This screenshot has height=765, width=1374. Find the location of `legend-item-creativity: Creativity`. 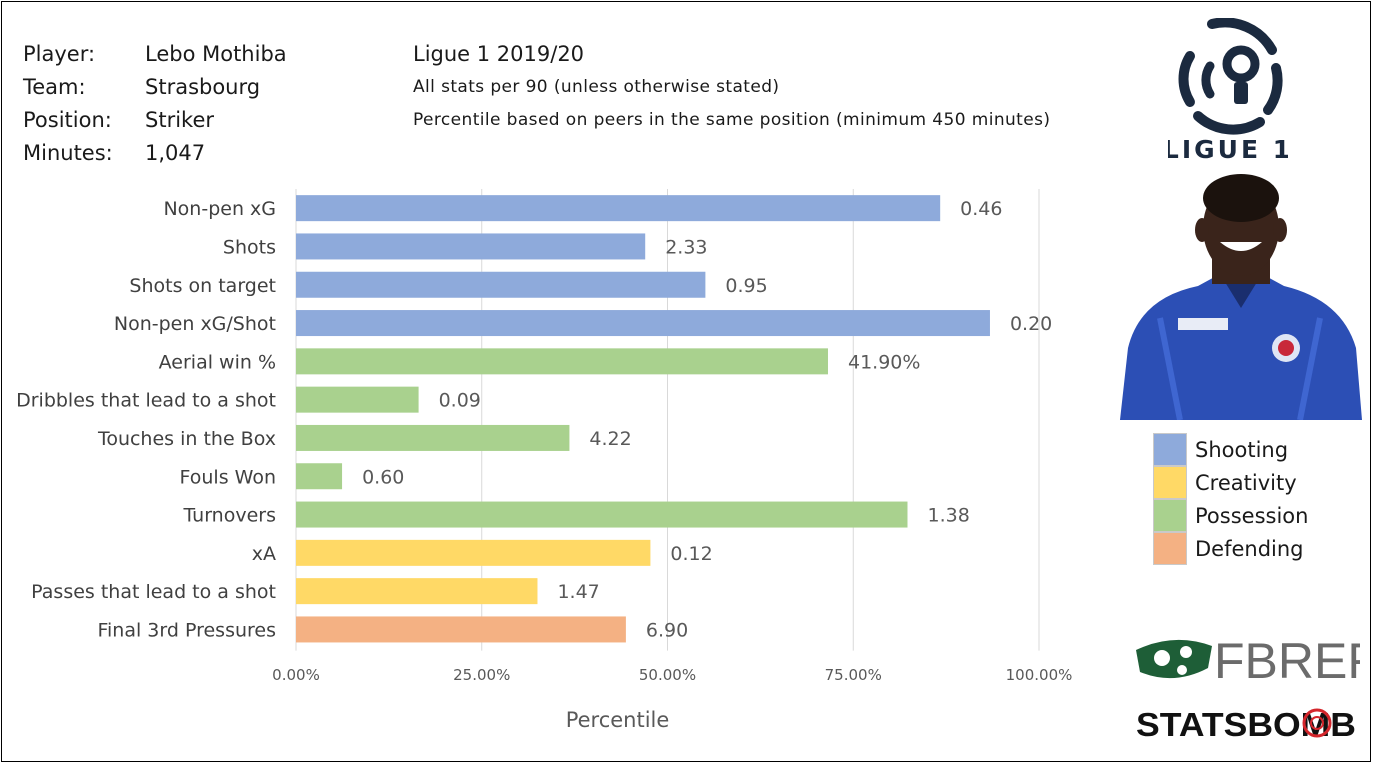

legend-item-creativity: Creativity is located at coordinates (1230, 482).